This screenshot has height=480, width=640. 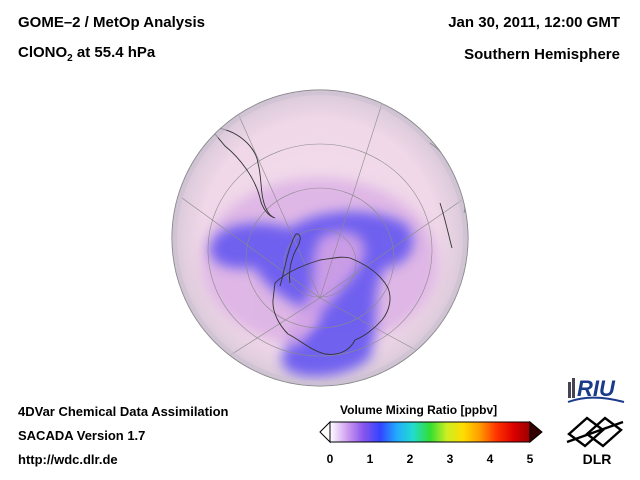 What do you see at coordinates (596, 389) in the screenshot?
I see `riu-logo: RIU` at bounding box center [596, 389].